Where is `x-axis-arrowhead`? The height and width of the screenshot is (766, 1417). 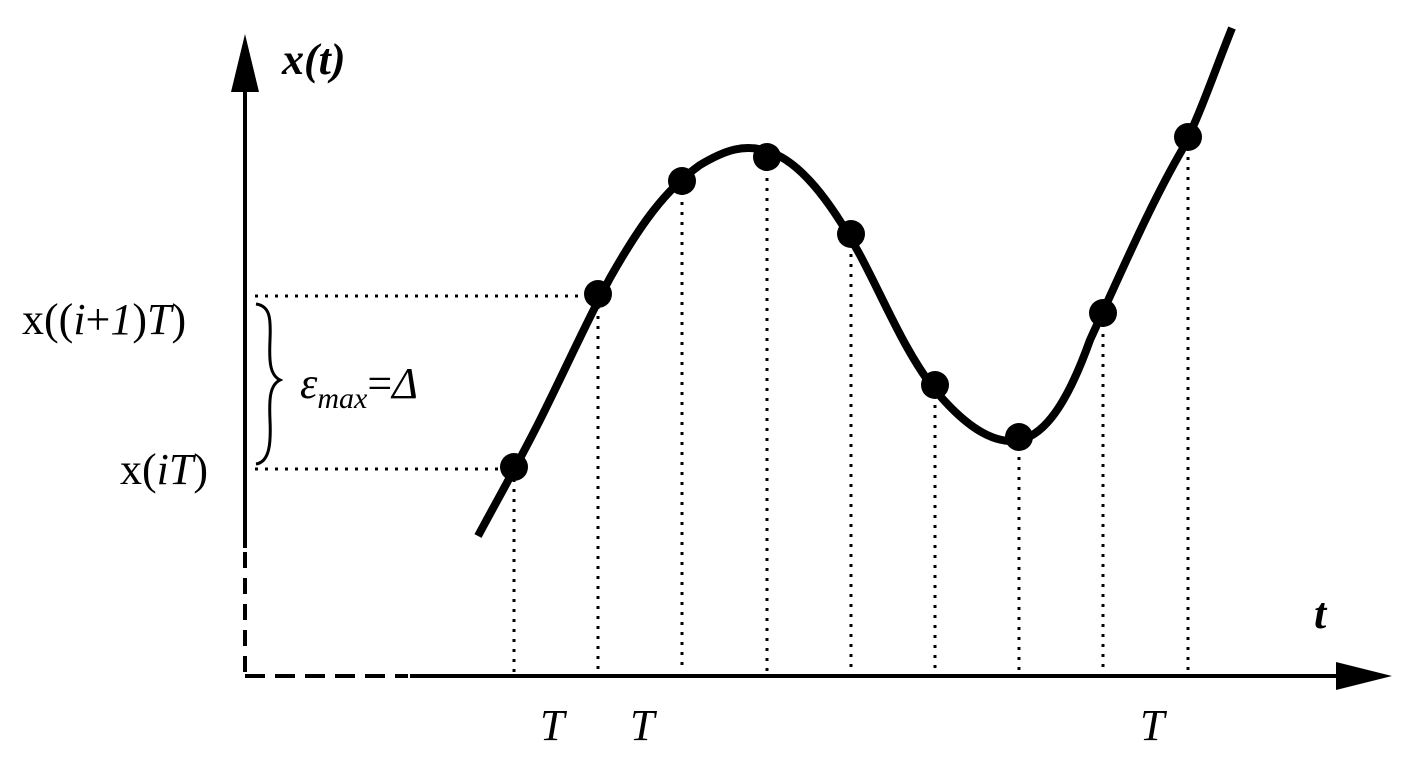
x-axis-arrowhead is located at coordinates (1364, 676).